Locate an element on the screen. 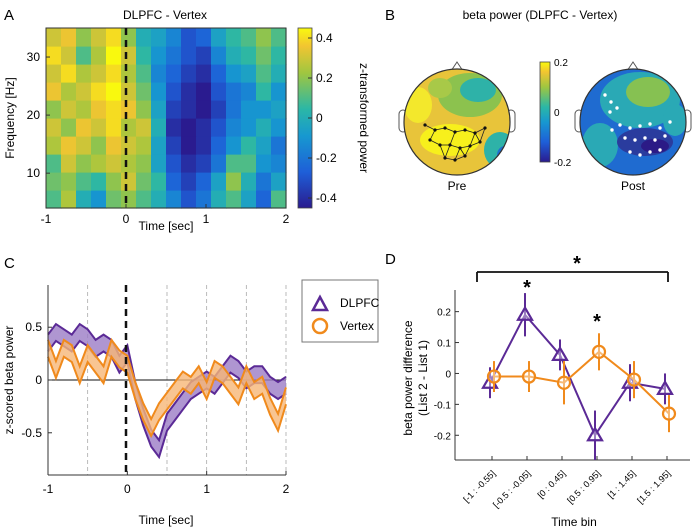  sig-star-bin4: * is located at coordinates (597, 322).